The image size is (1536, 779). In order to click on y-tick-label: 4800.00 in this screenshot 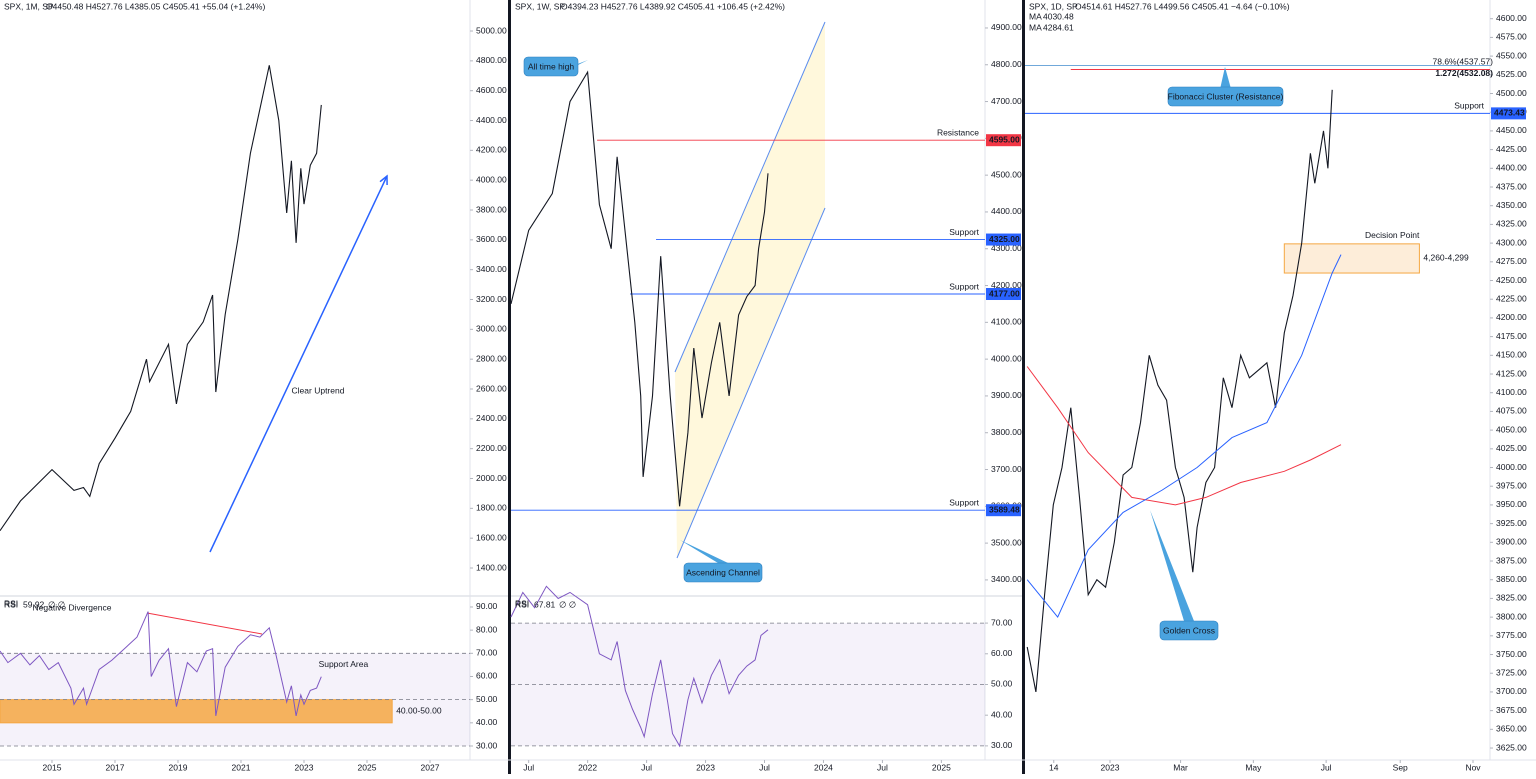, I will do `click(1006, 64)`.